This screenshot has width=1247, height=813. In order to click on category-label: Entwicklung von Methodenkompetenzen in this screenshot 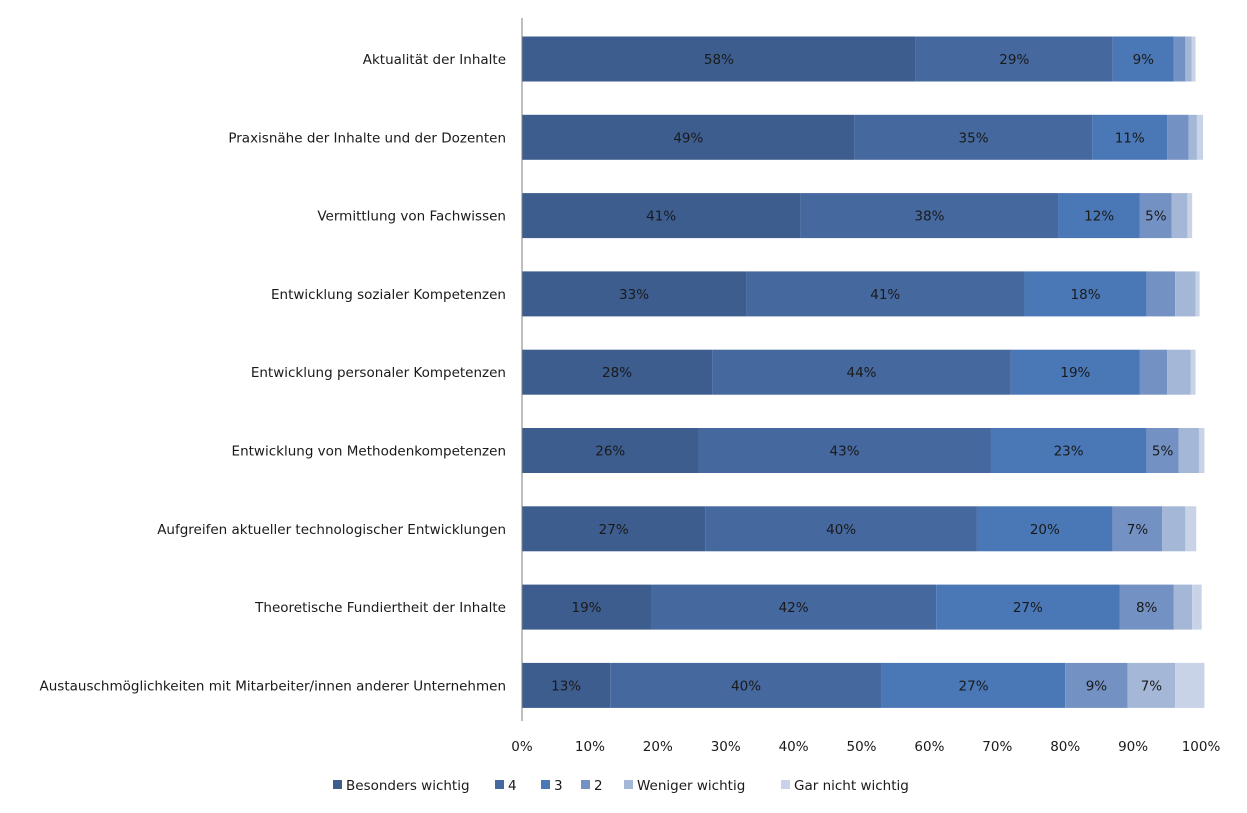, I will do `click(369, 452)`.